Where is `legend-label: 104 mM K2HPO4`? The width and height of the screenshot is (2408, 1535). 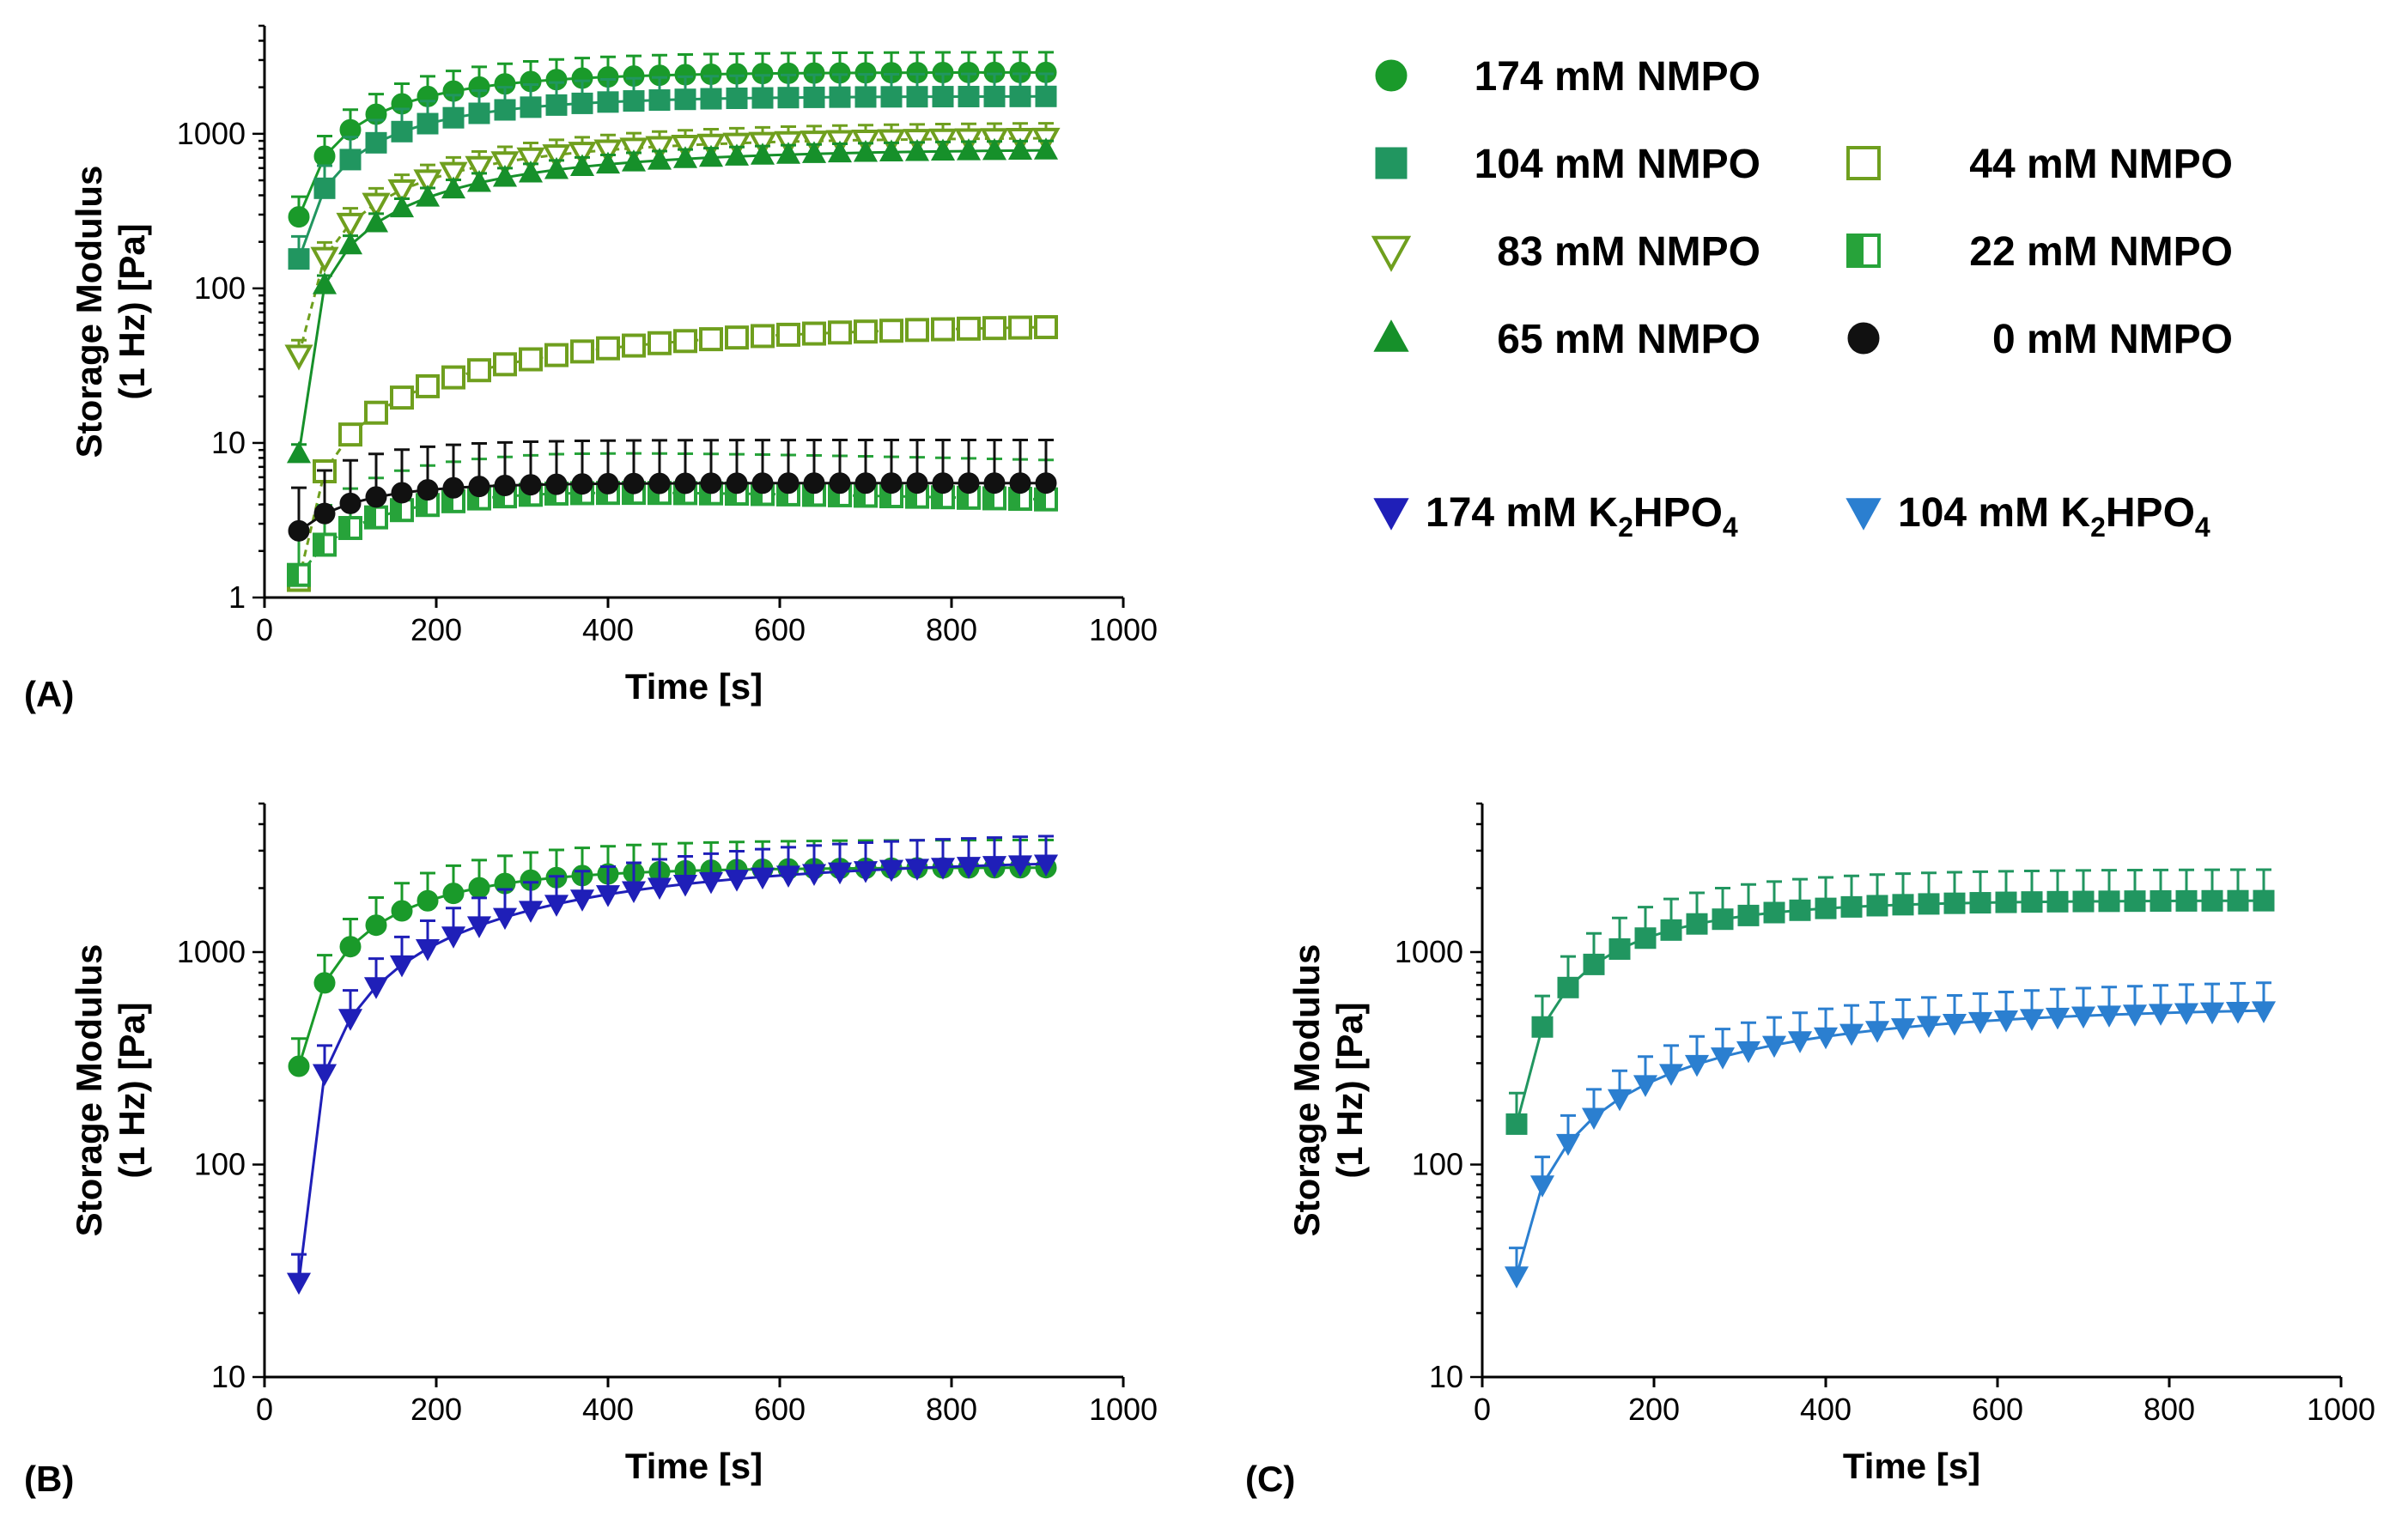
legend-label: 104 mM K2HPO4 is located at coordinates (2054, 516).